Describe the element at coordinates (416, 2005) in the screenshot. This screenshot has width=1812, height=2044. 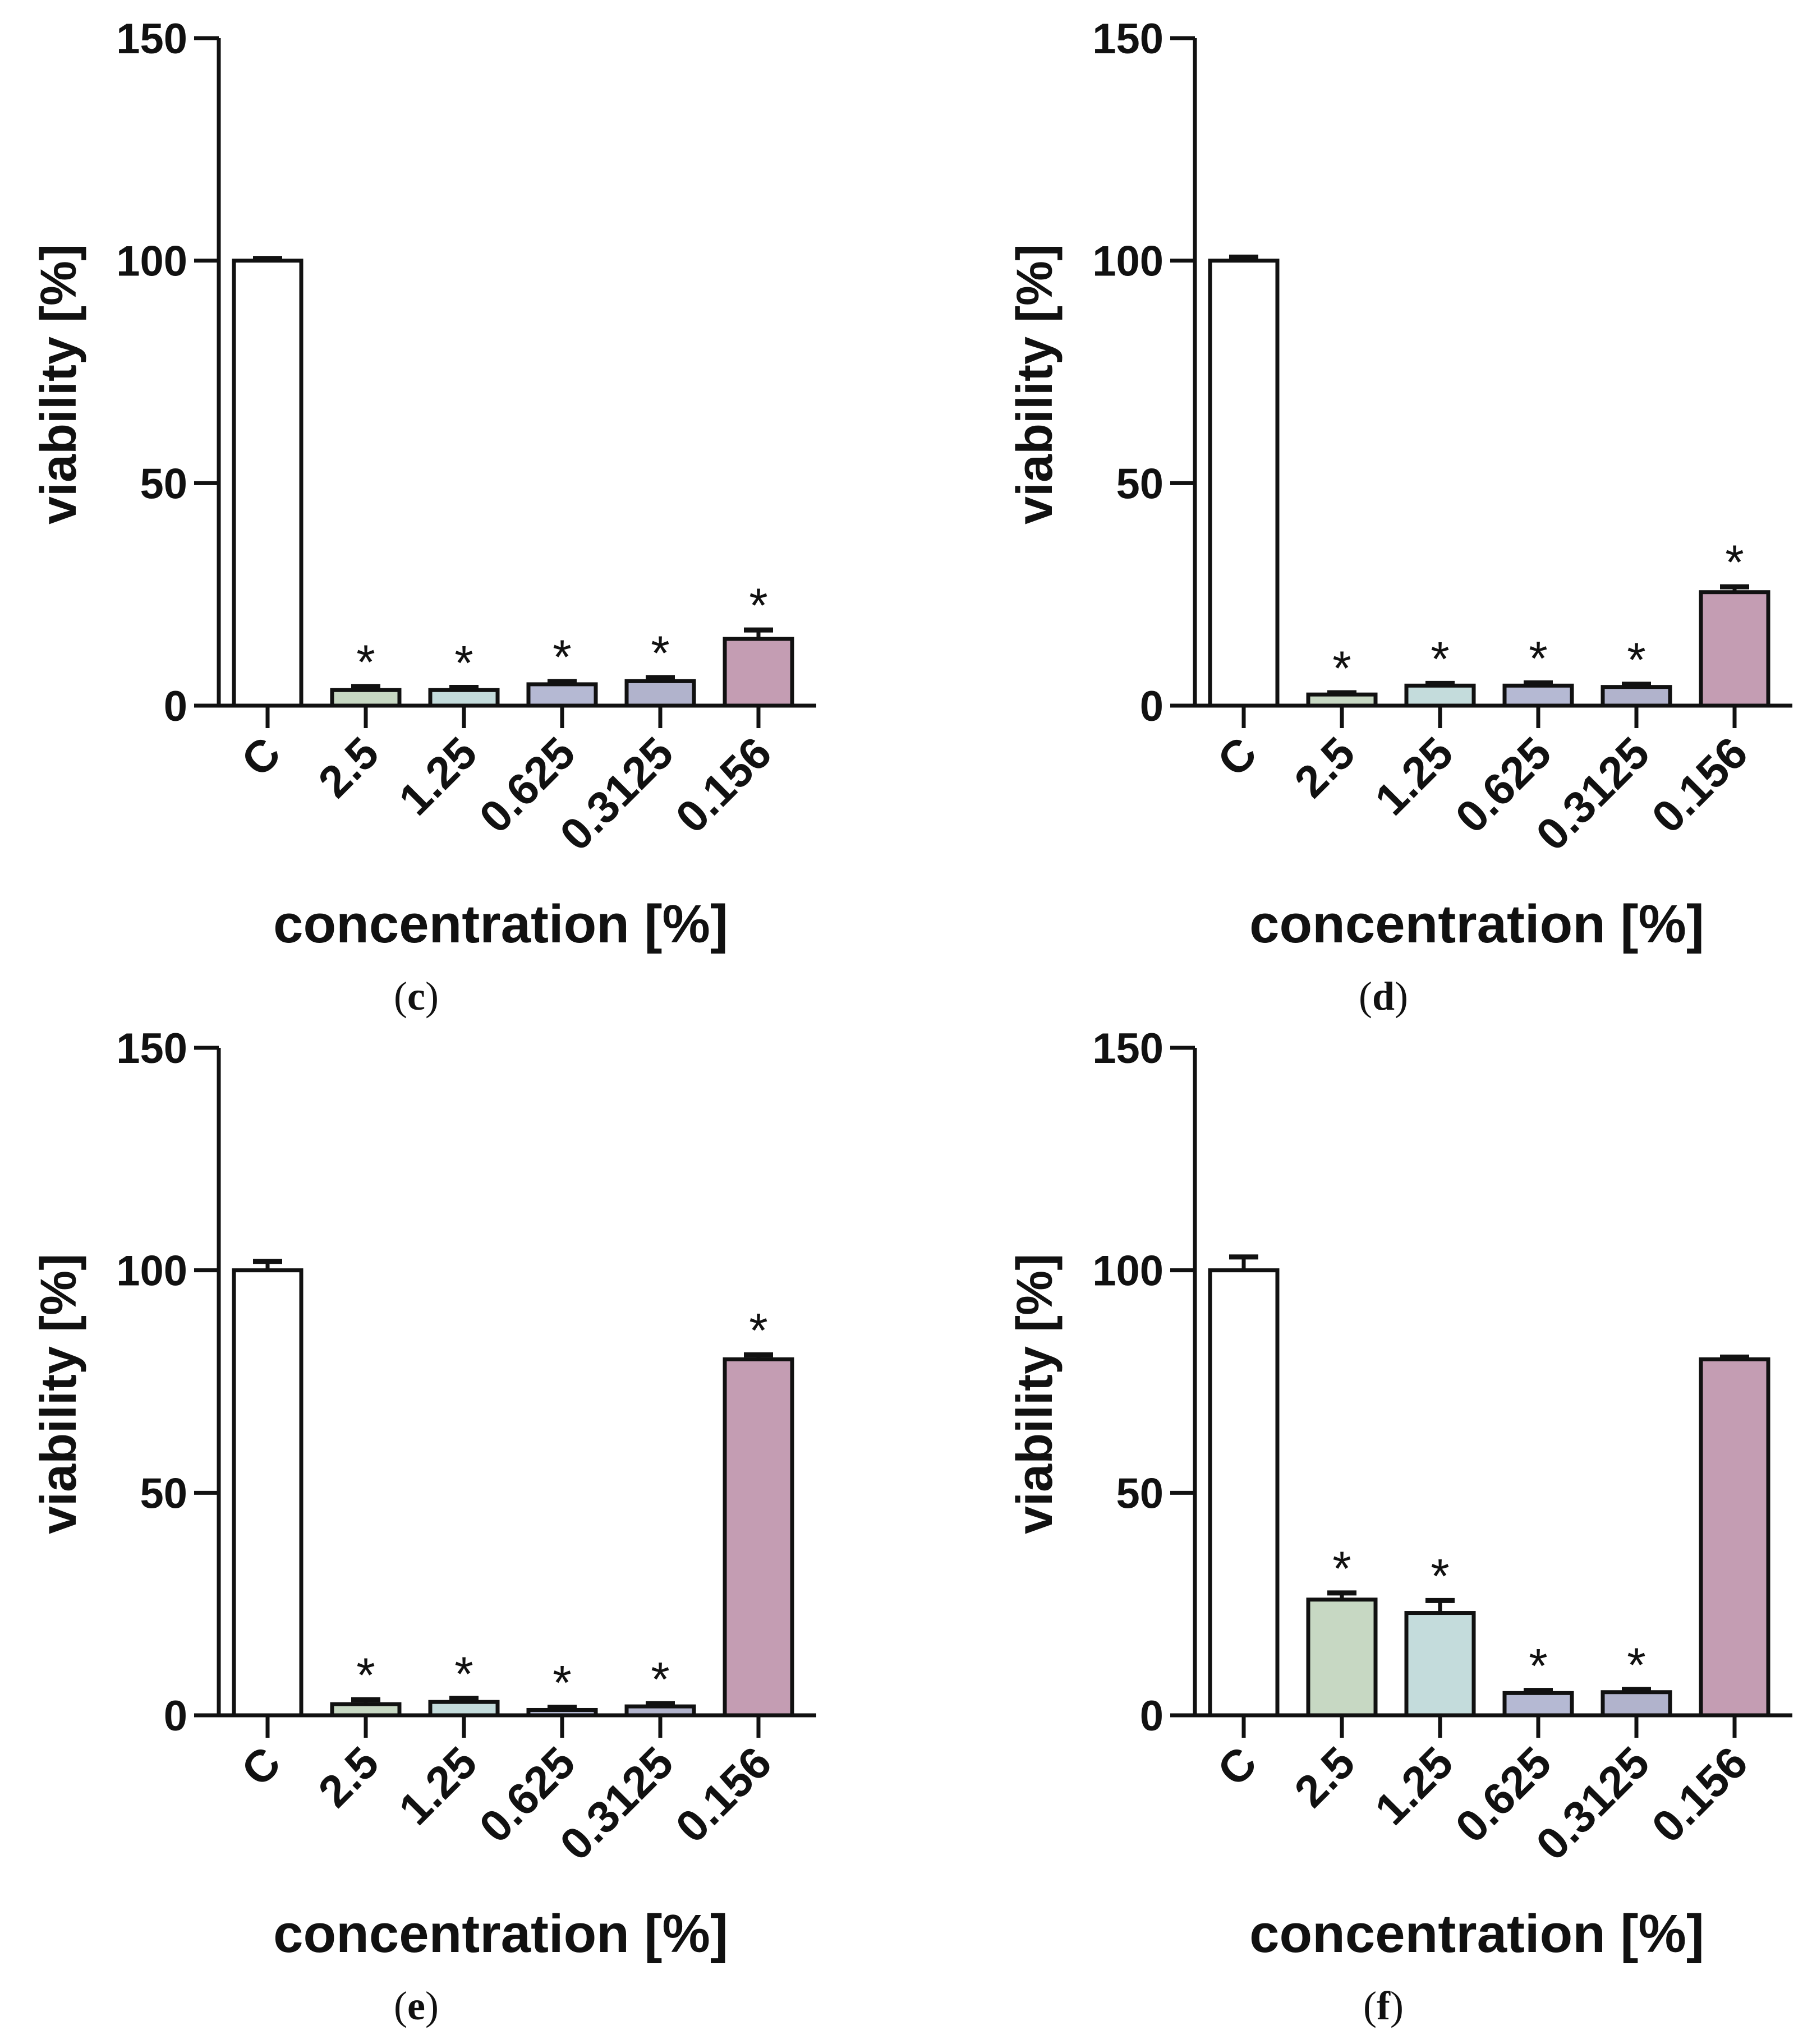
I see `panel-label-e: (e)` at that location.